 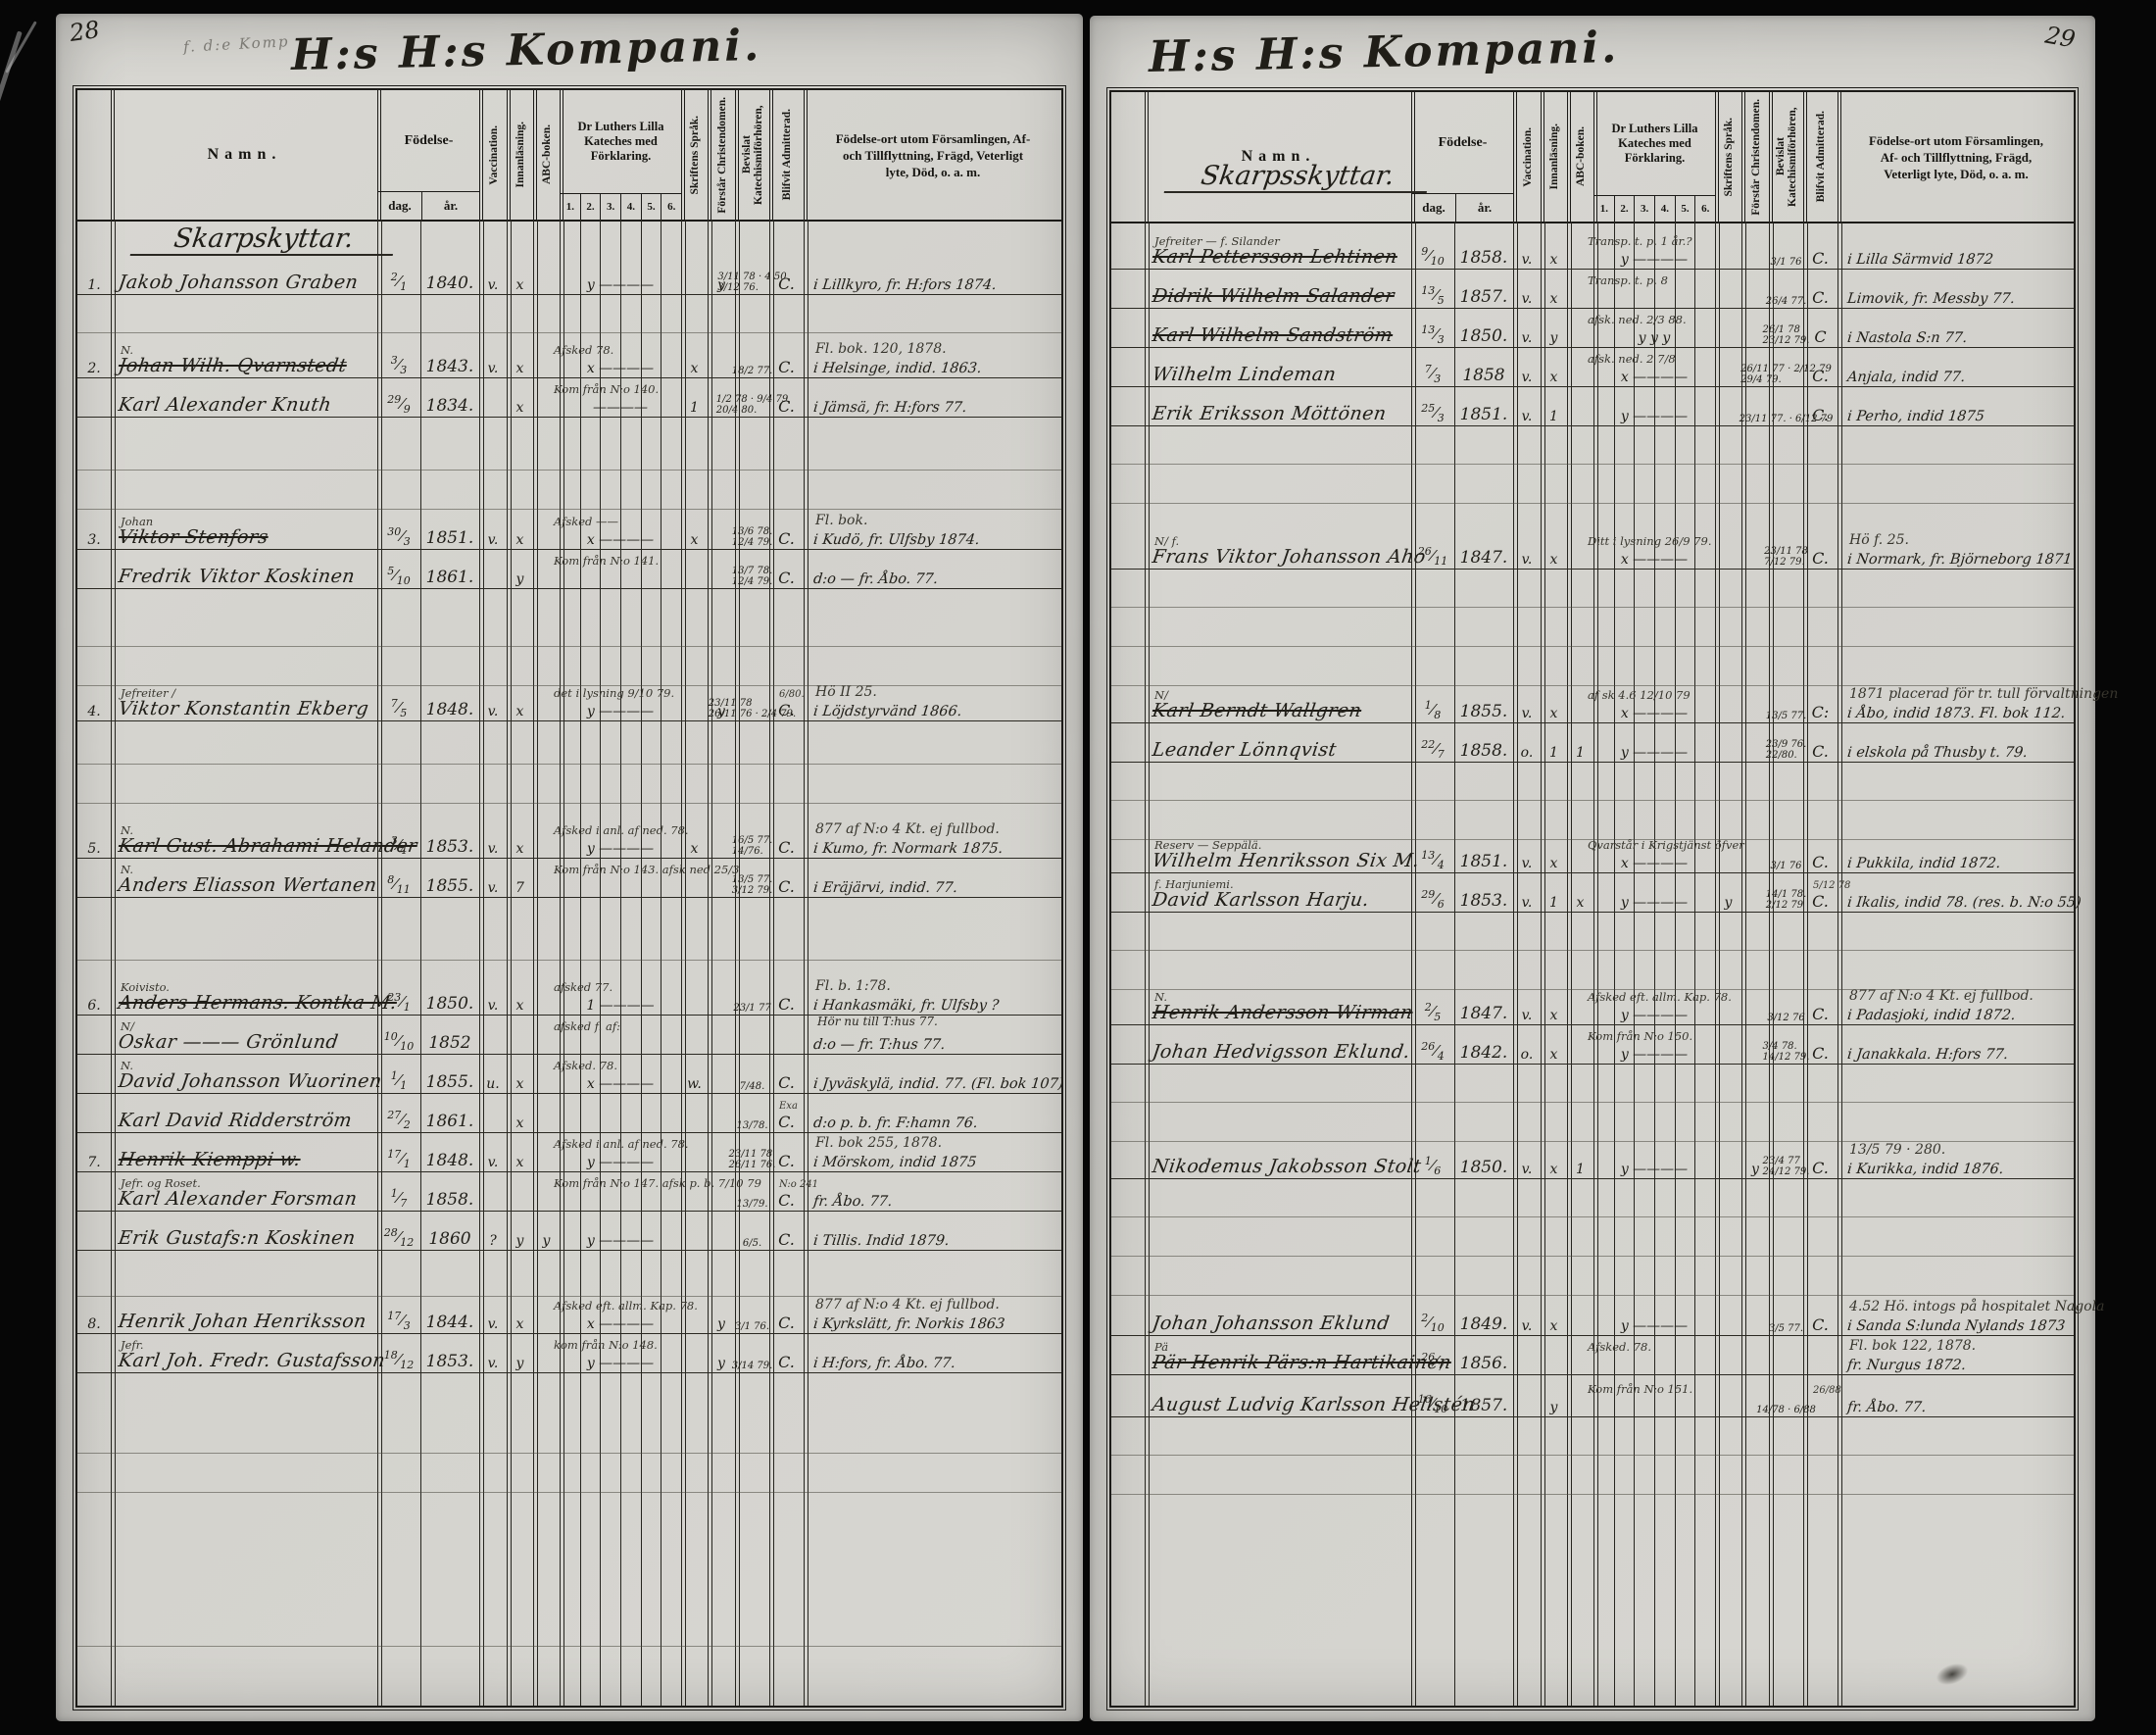 What do you see at coordinates (604, 1075) in the screenshot?
I see `entry-kateches: Afsked. 78. x ————` at bounding box center [604, 1075].